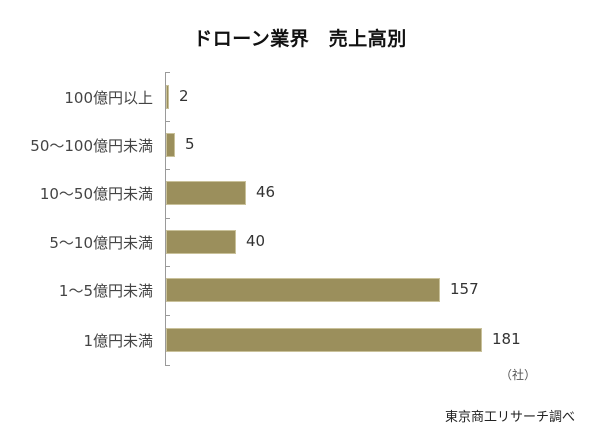 The width and height of the screenshot is (600, 436). Describe the element at coordinates (518, 375) in the screenshot. I see `unit-label: （社）` at that location.